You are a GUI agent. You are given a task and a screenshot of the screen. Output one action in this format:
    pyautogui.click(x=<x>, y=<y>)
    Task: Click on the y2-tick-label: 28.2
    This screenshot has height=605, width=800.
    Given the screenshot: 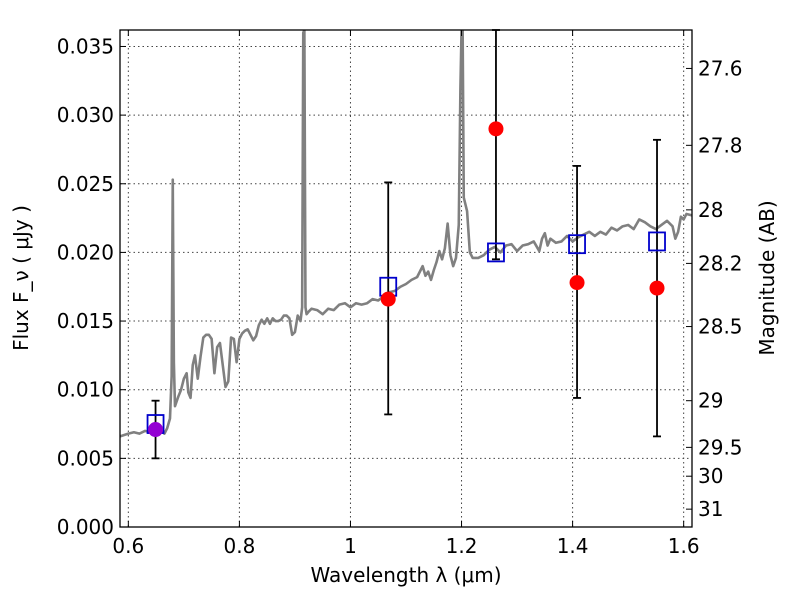 What is the action you would take?
    pyautogui.click(x=720, y=263)
    